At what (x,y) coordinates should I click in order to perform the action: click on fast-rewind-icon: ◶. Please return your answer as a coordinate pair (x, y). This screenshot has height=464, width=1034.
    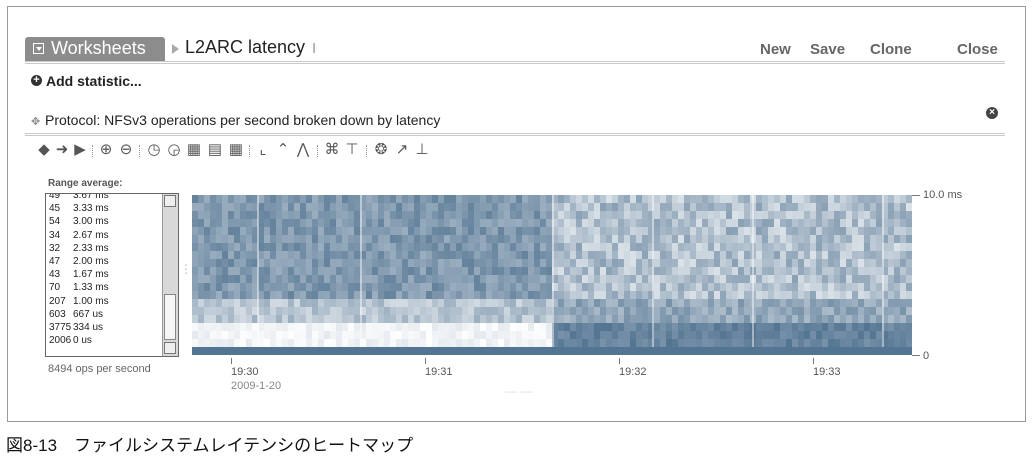
    Looking at the image, I should click on (174, 149).